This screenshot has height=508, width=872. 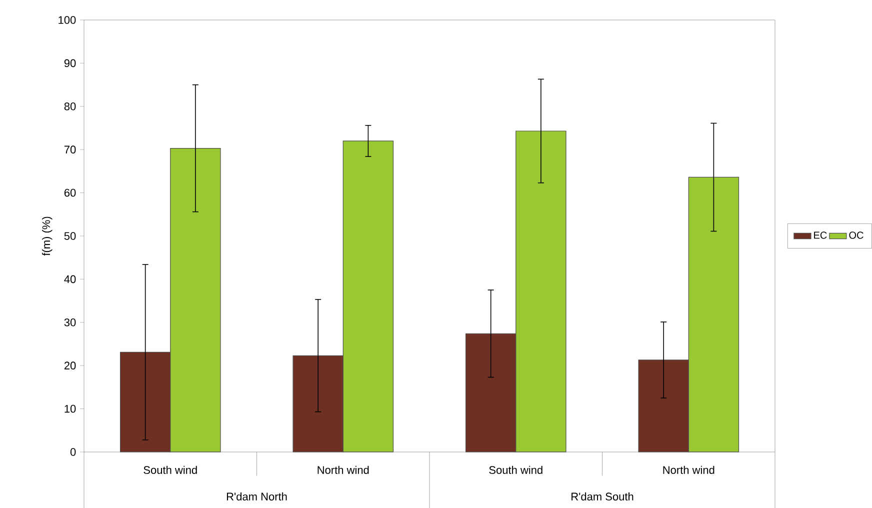 What do you see at coordinates (70, 408) in the screenshot?
I see `y-tick-label: 10` at bounding box center [70, 408].